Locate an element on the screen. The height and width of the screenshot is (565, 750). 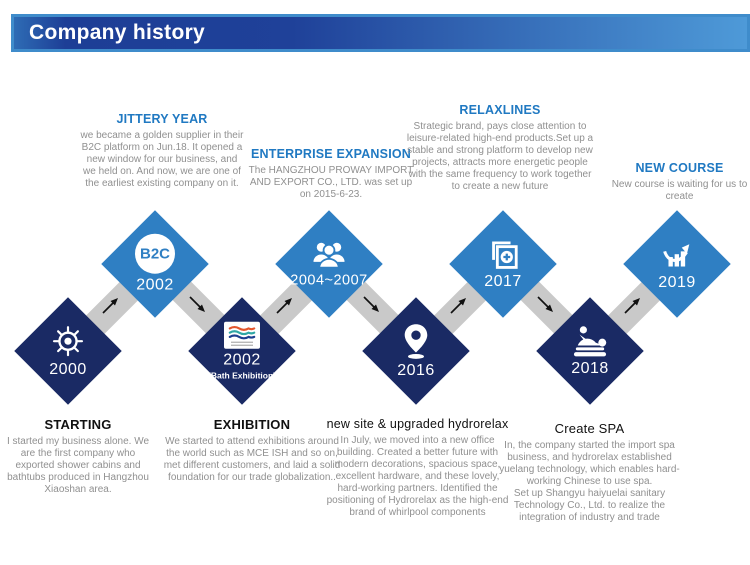
note-title: RELAXLINES is located at coordinates (500, 110).